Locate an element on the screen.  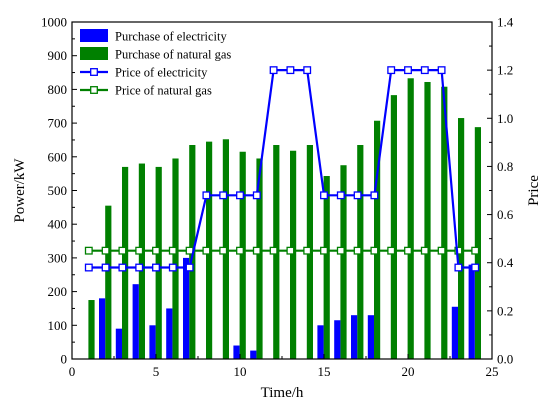
y2-axis-title: Price is located at coordinates (534, 190).